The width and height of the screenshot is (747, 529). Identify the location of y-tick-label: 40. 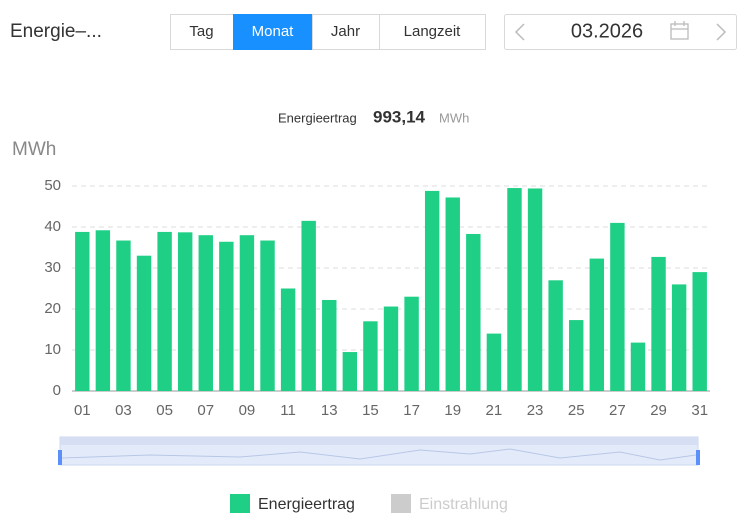
(52, 226).